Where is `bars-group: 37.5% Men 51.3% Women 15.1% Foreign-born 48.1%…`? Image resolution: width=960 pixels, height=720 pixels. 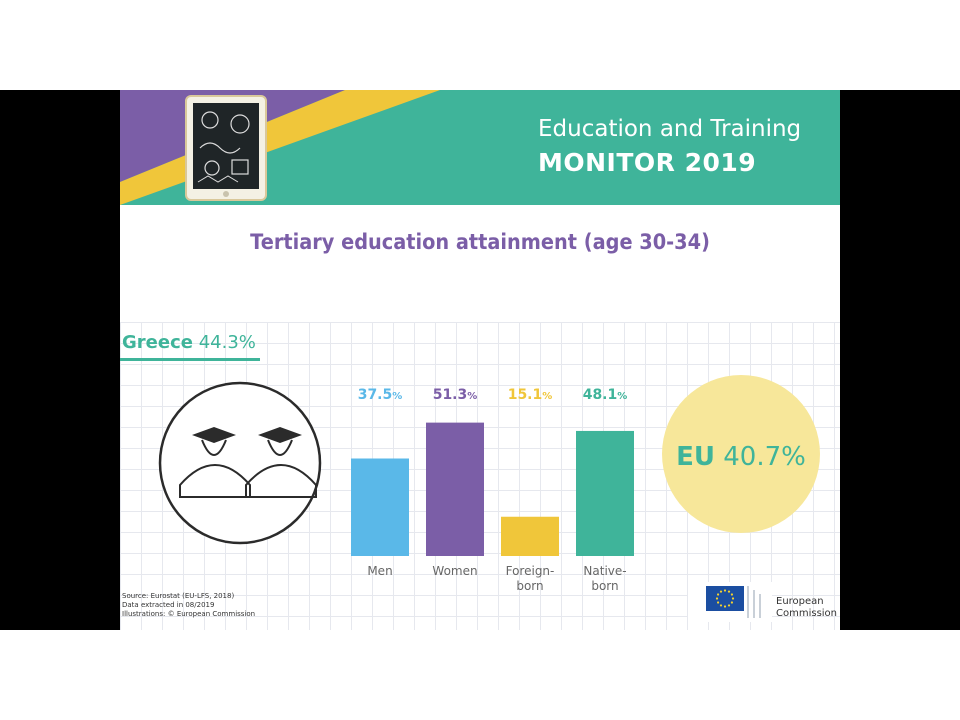
bars-group: 37.5% Men 51.3% Women 15.1% Foreign-born 48.1%… is located at coordinates (492, 490).